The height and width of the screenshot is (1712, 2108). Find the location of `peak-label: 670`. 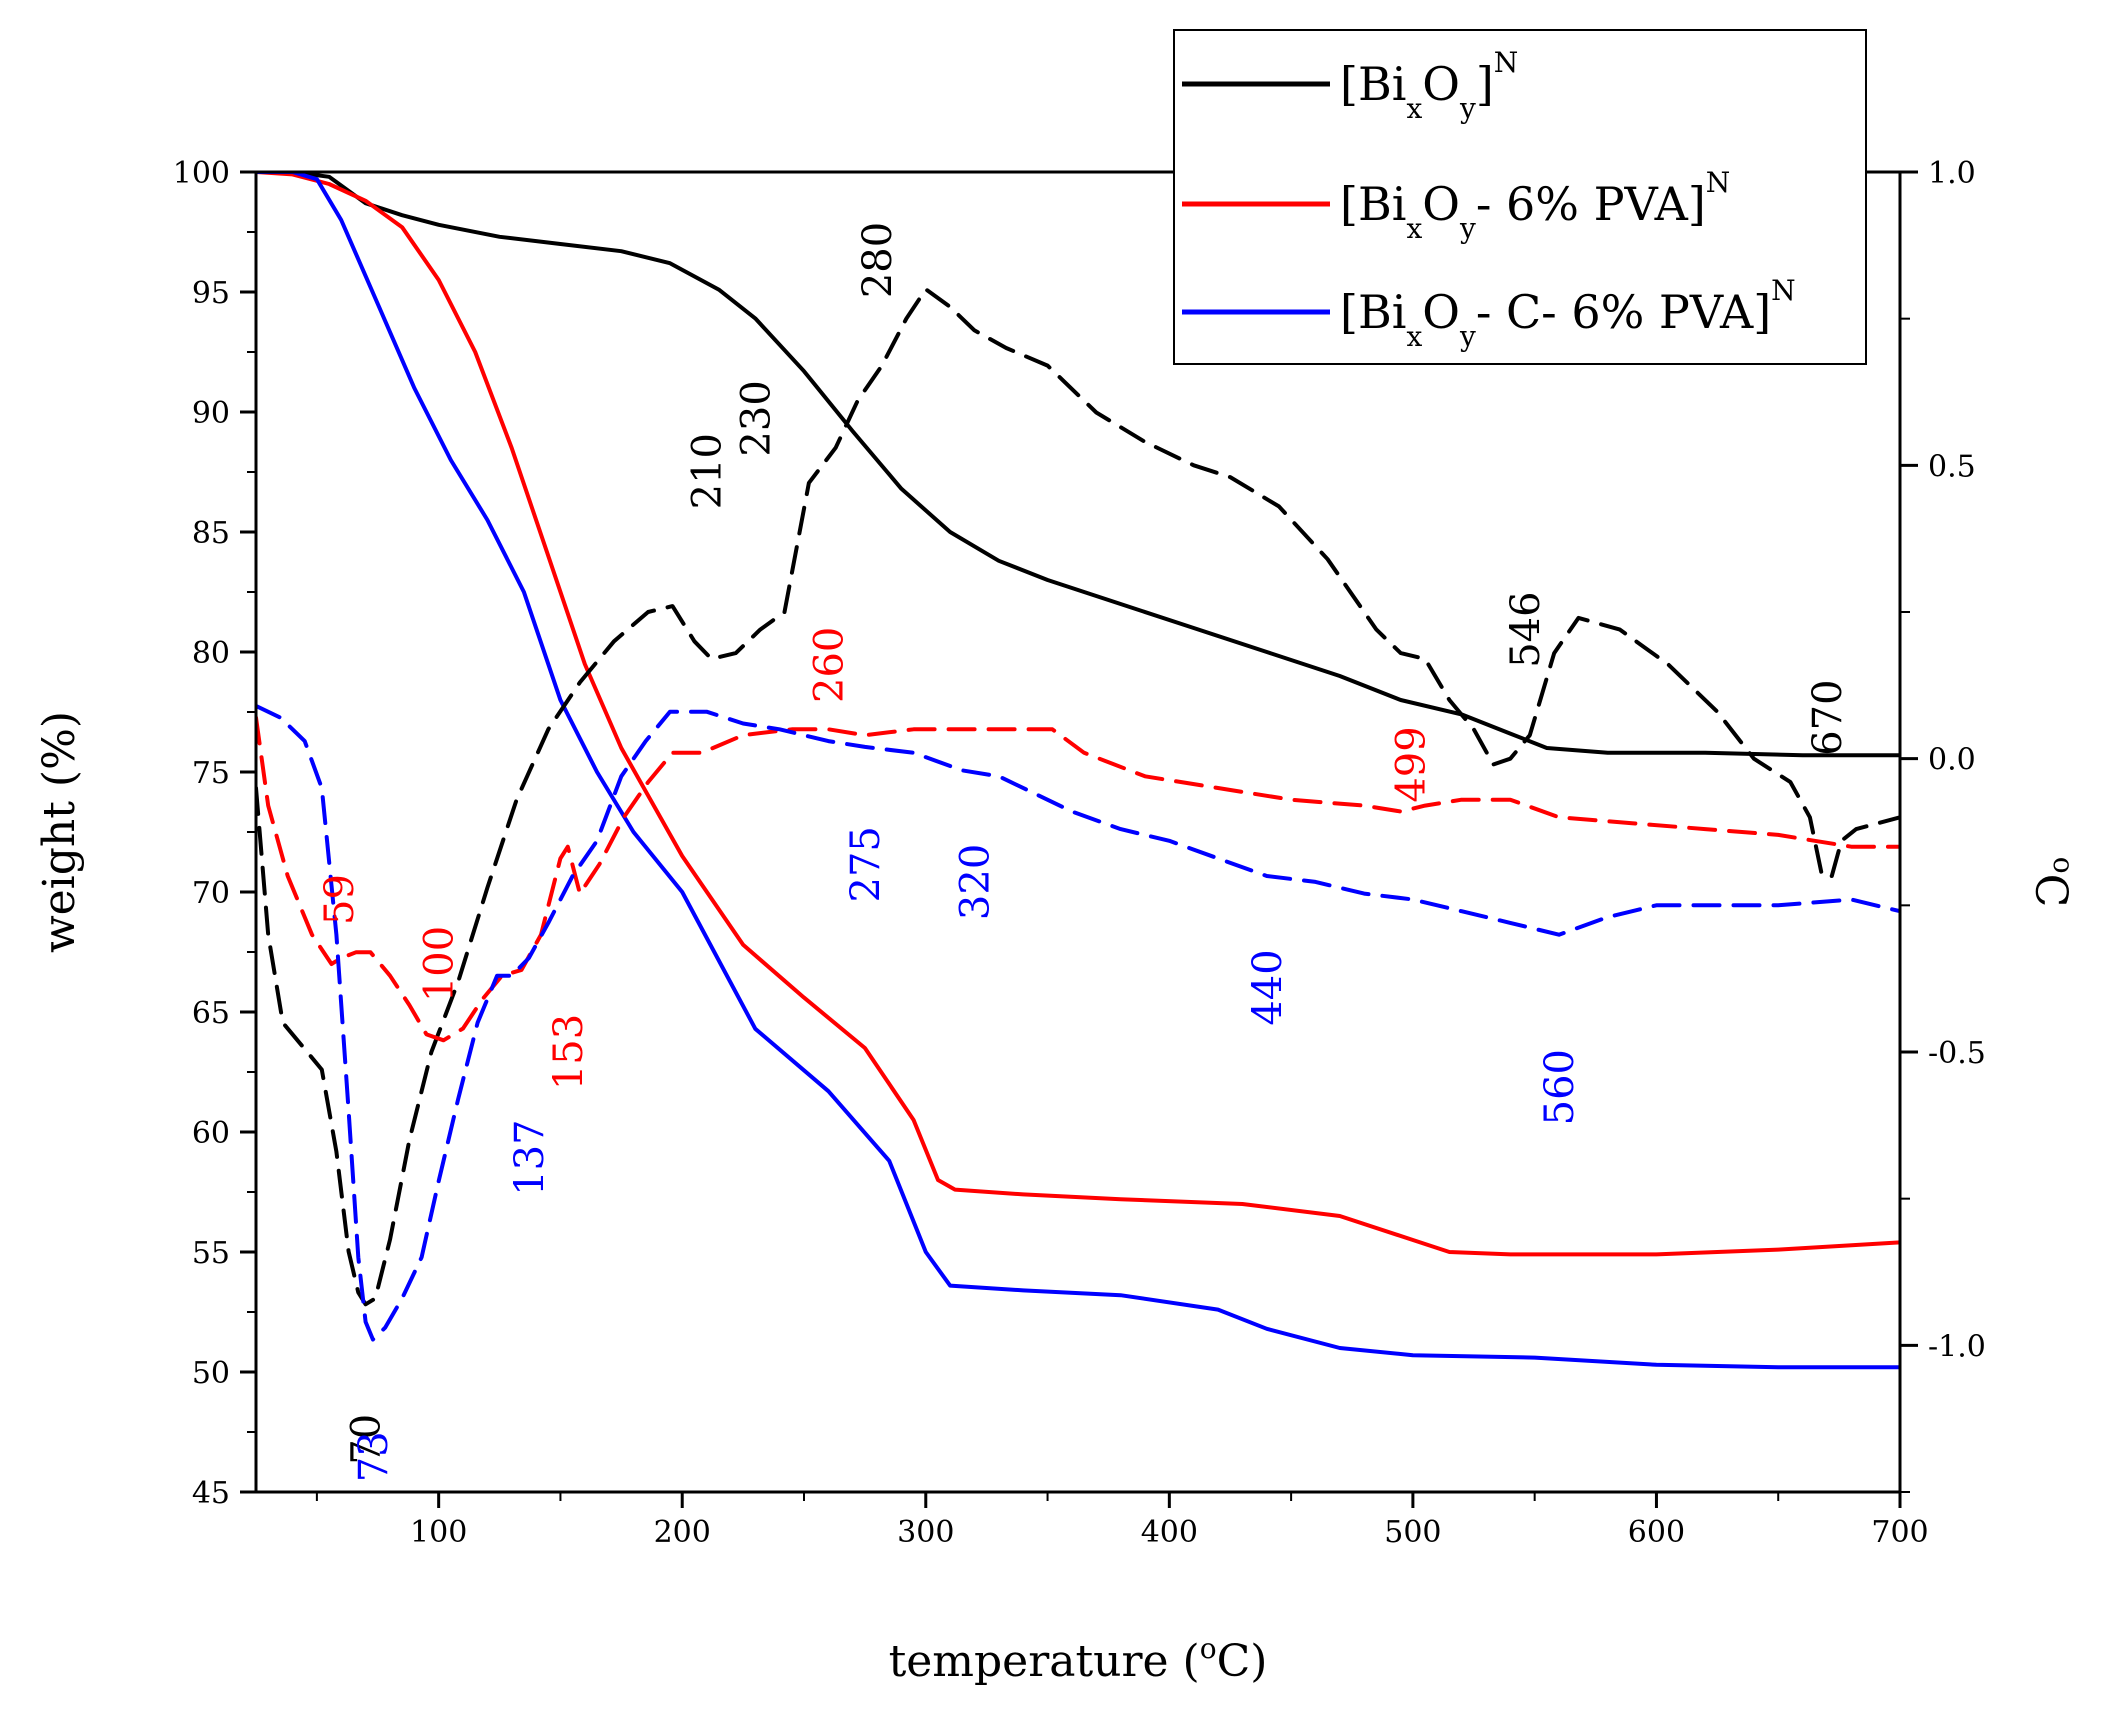

peak-label: 670 is located at coordinates (1828, 717).